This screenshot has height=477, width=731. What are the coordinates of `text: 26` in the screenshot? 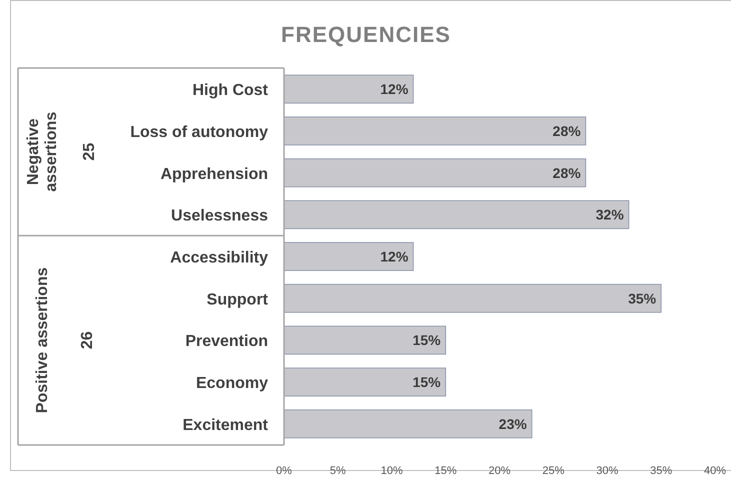 It's located at (87, 340).